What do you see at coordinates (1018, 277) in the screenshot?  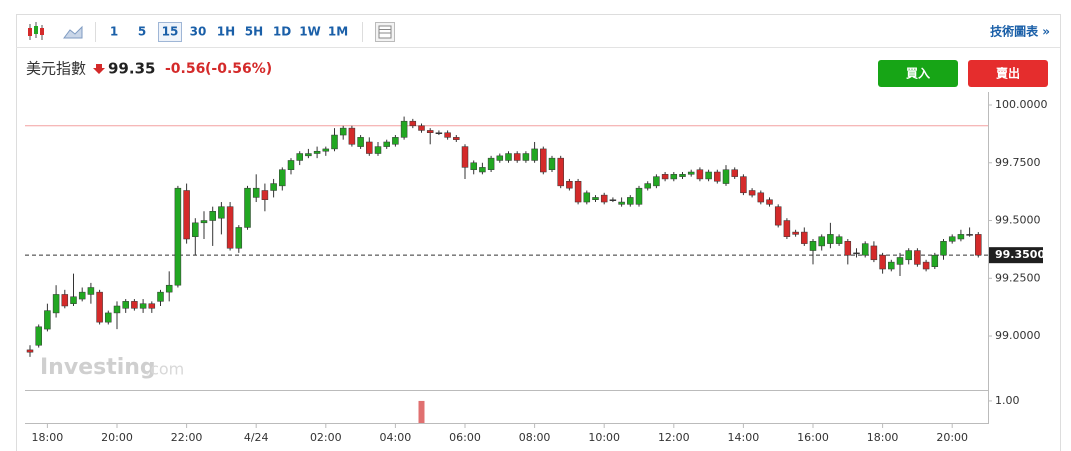 I see `y-tick-label: 99.2500` at bounding box center [1018, 277].